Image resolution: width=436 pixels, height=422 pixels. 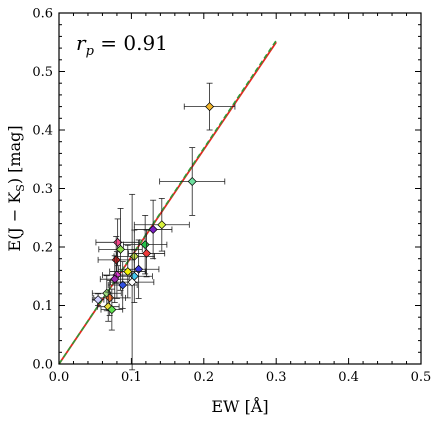 I want to click on x-tick-label: 0.3, so click(x=276, y=377).